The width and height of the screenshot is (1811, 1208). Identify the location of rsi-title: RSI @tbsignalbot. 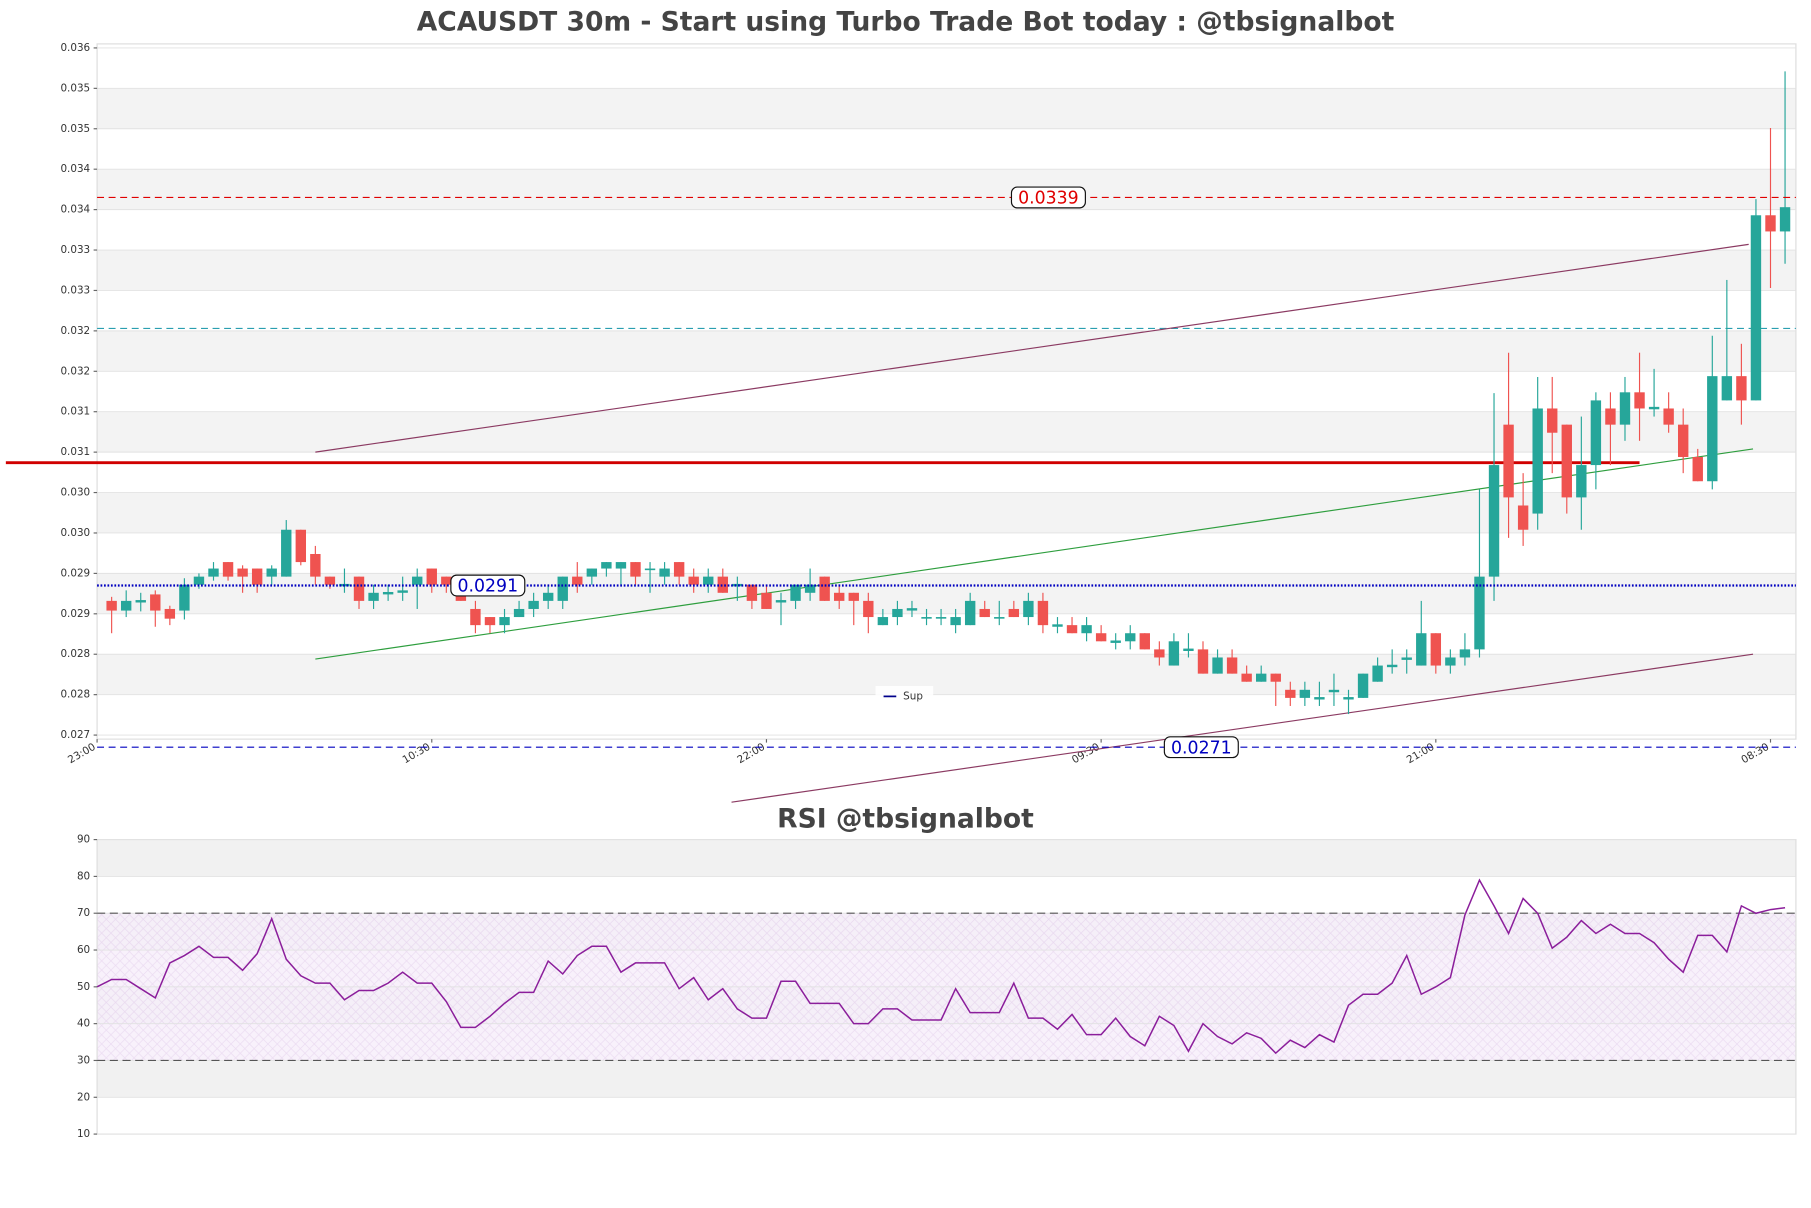
(905, 818).